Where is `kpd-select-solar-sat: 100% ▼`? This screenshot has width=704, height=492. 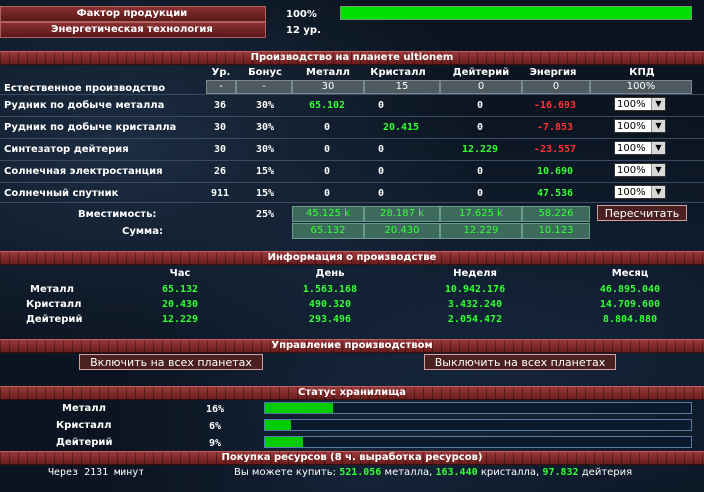
kpd-select-solar-sat: 100% ▼ is located at coordinates (640, 192).